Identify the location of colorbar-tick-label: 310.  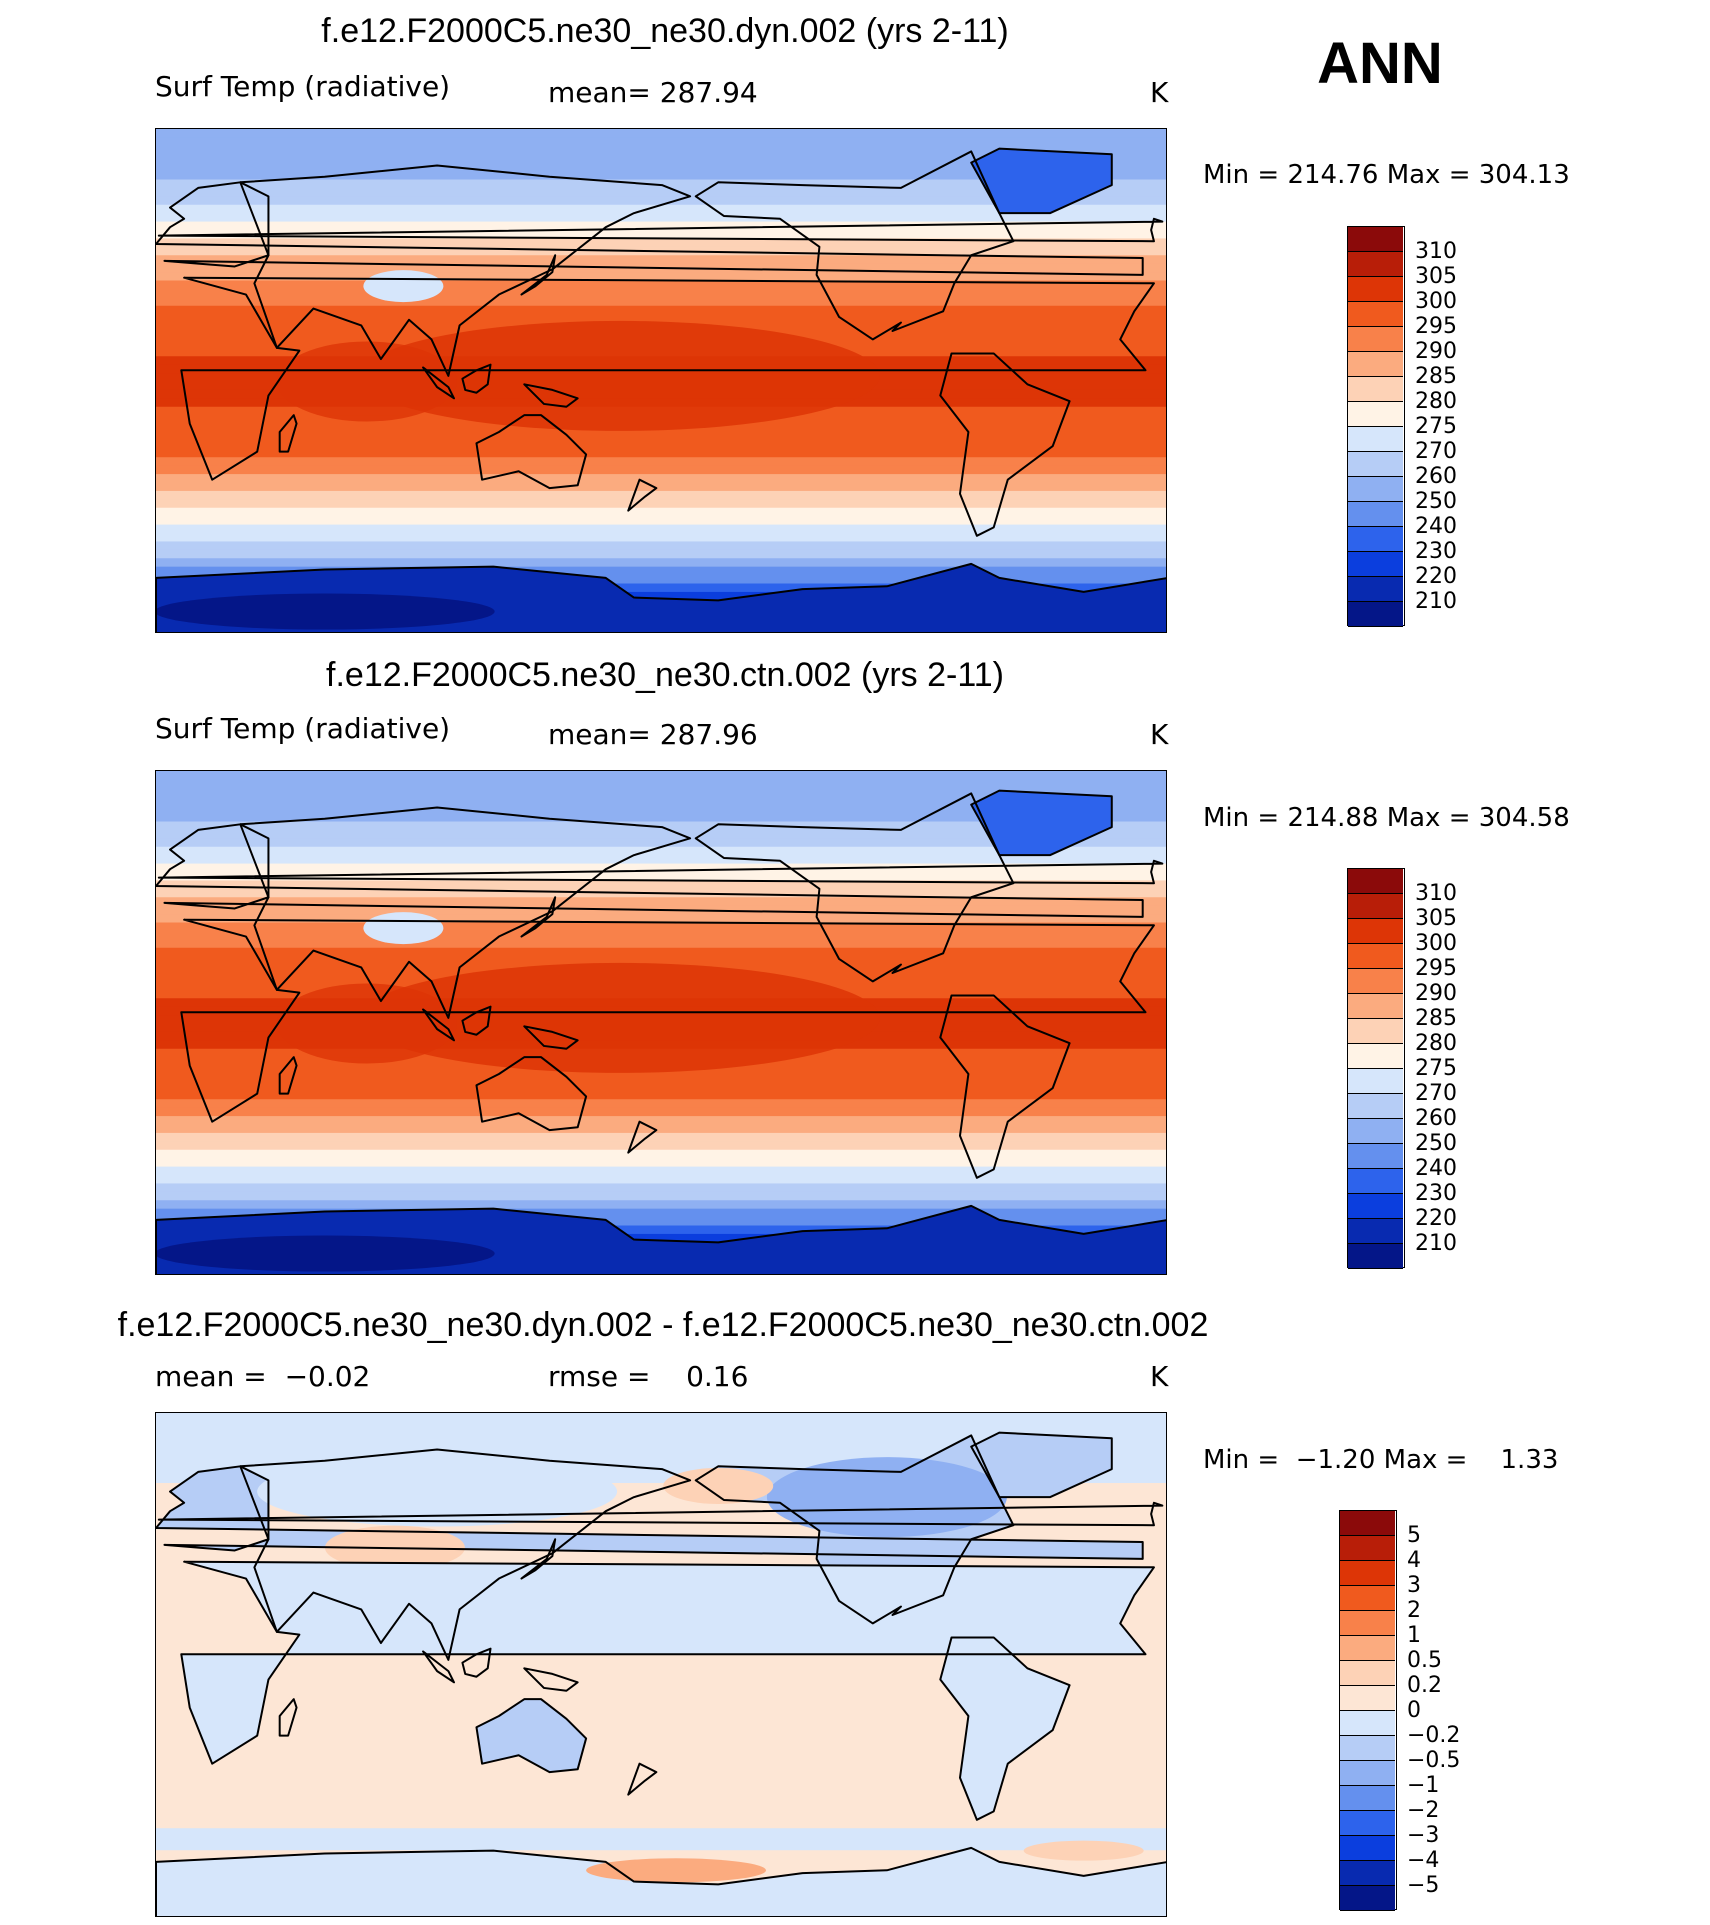
(1436, 893).